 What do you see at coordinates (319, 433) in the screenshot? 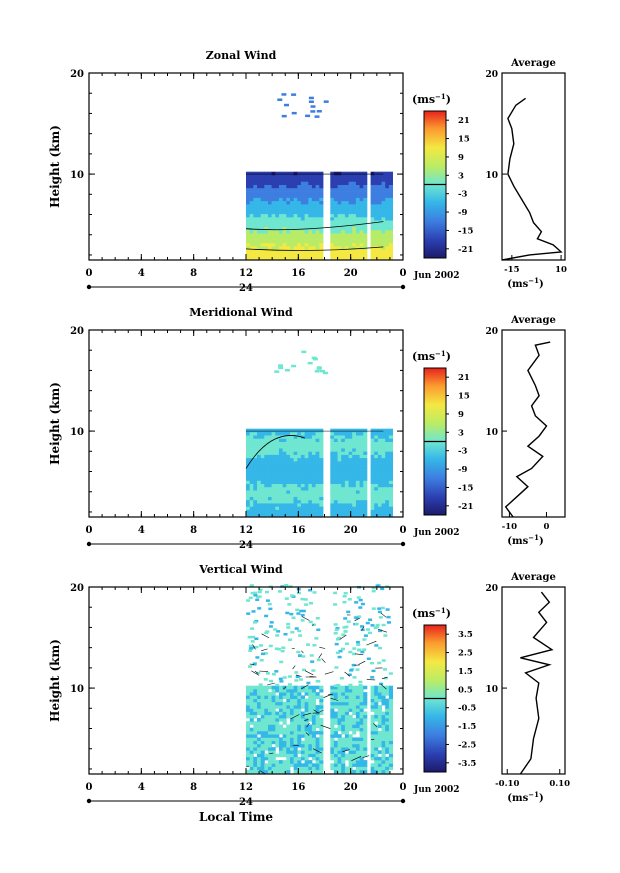
I see `heatmap` at bounding box center [319, 433].